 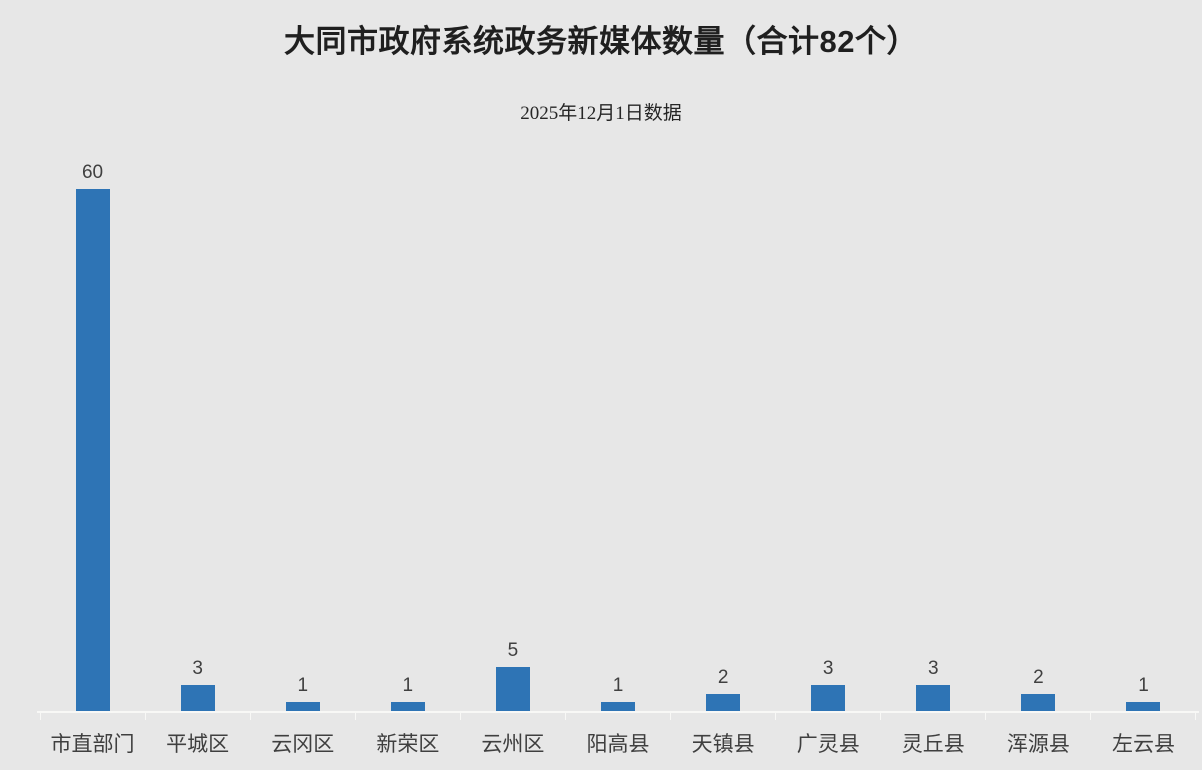 I want to click on category-cell: 60, so click(x=92, y=436).